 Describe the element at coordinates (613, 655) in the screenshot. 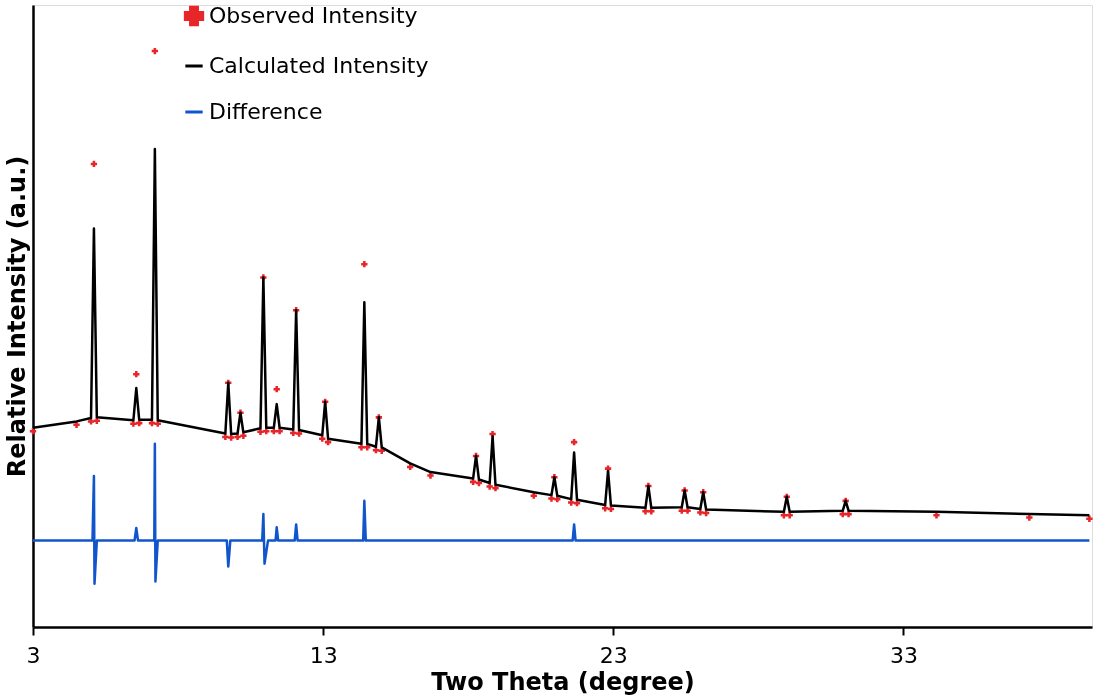

I see `x-tick-label: 23` at that location.